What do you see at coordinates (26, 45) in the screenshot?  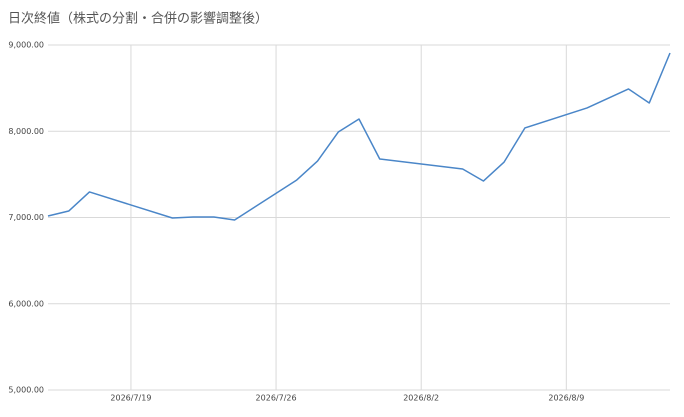 I see `y-tick-label: 9,000.00` at bounding box center [26, 45].